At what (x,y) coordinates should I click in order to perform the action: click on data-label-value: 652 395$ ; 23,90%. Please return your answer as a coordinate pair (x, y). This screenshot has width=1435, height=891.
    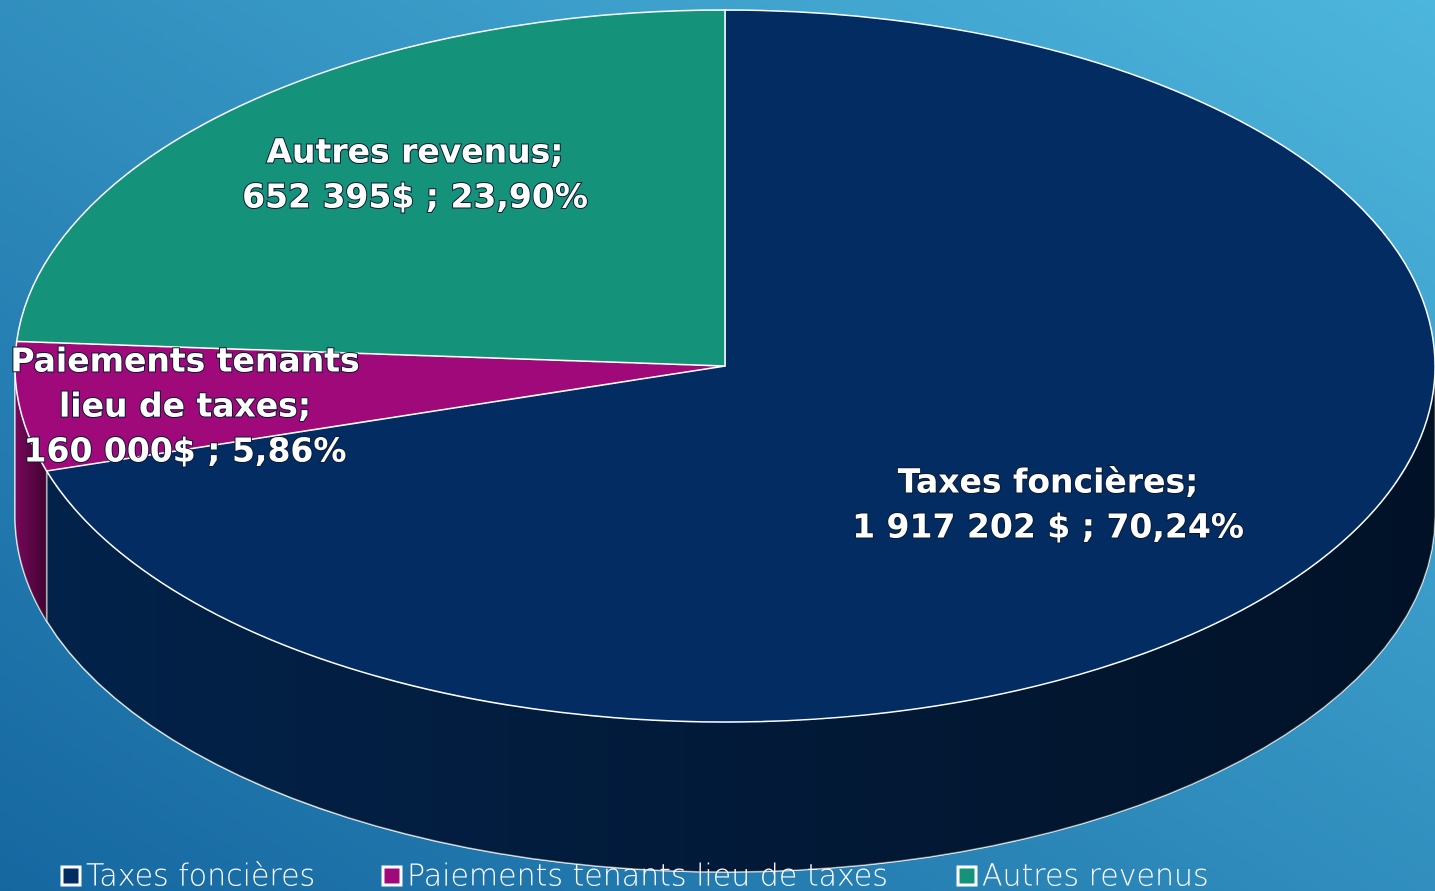
    Looking at the image, I should click on (415, 196).